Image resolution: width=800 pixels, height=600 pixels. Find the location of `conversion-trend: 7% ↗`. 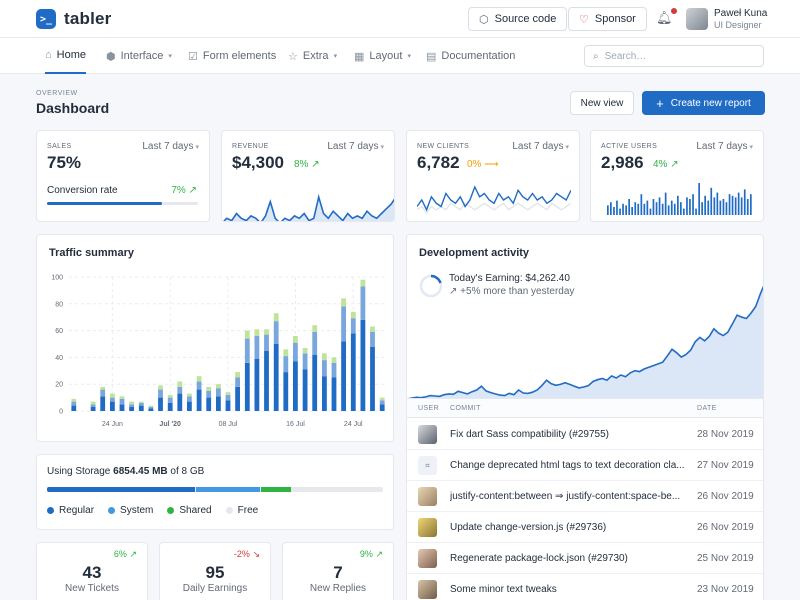

conversion-trend: 7% ↗ is located at coordinates (184, 190).